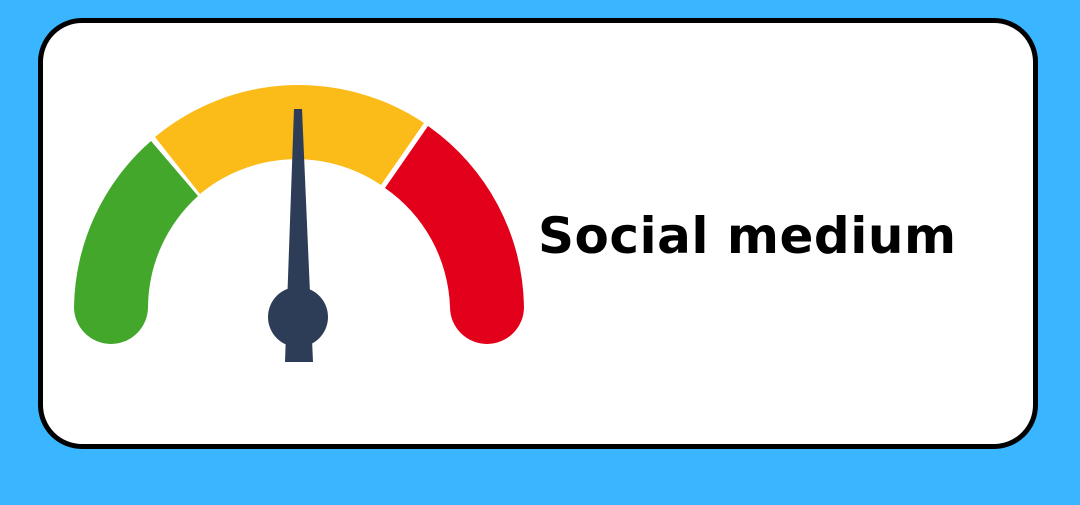 The image size is (1080, 505). I want to click on gauge-needle-hub, so click(298, 317).